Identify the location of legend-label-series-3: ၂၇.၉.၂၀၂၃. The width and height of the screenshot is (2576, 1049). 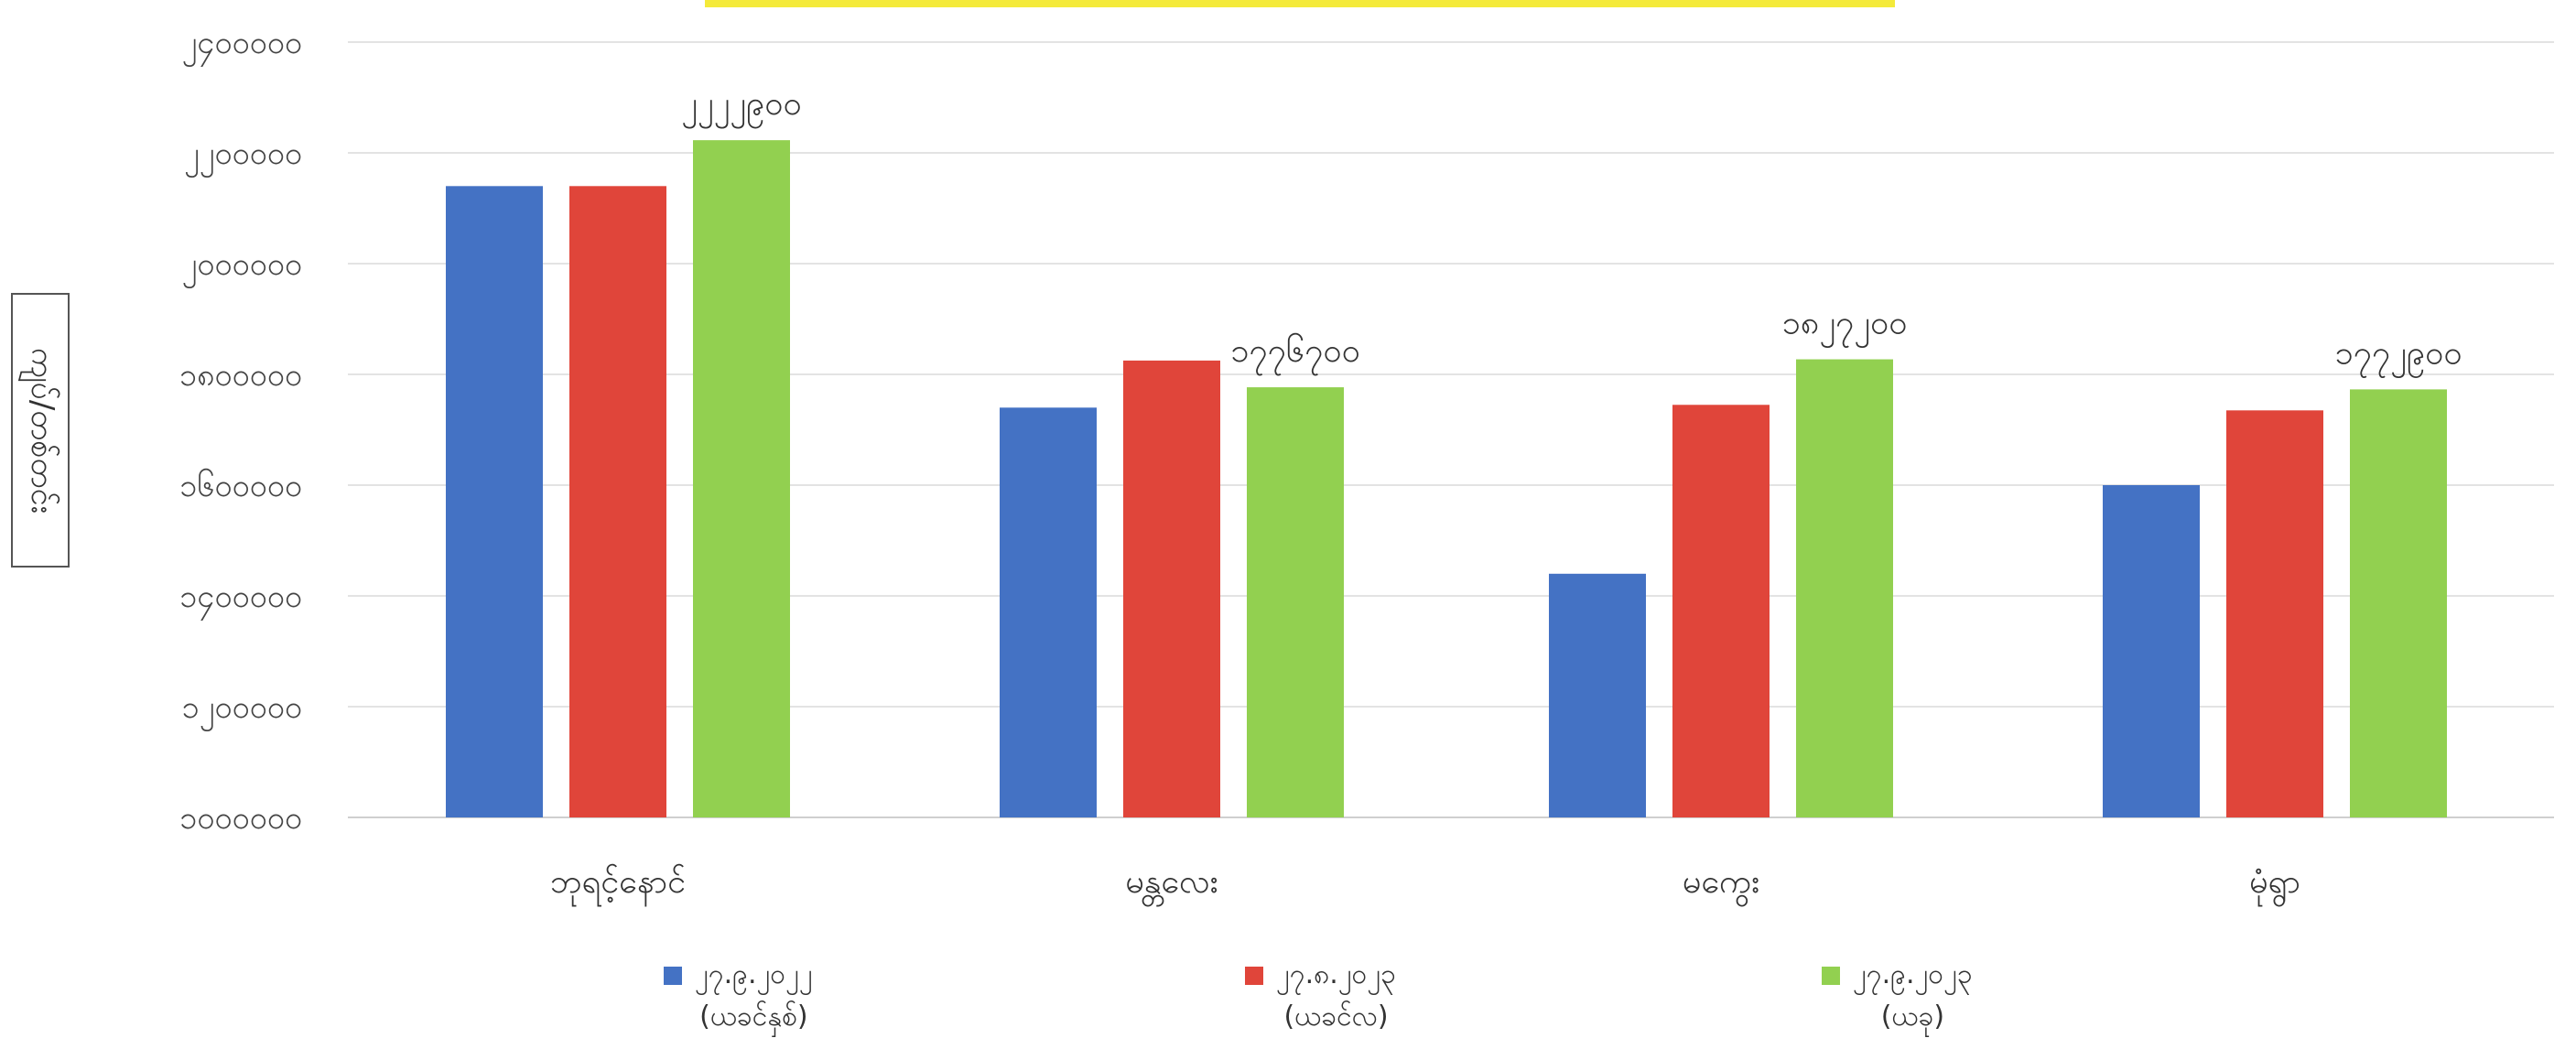
(1913, 974).